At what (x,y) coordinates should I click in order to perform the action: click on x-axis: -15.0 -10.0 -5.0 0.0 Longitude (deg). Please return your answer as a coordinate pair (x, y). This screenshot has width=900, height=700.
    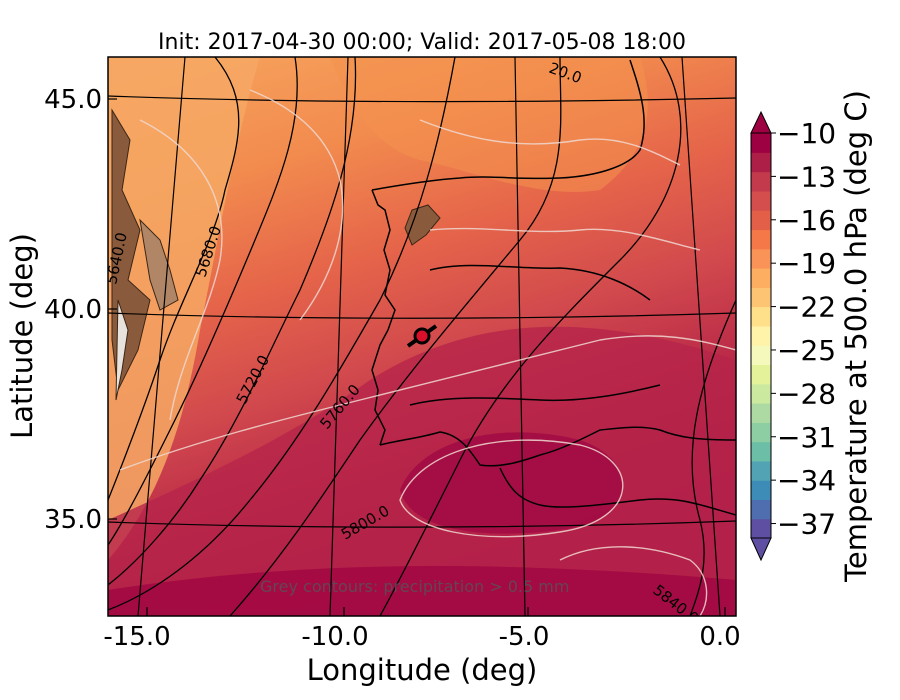
    Looking at the image, I should click on (422, 647).